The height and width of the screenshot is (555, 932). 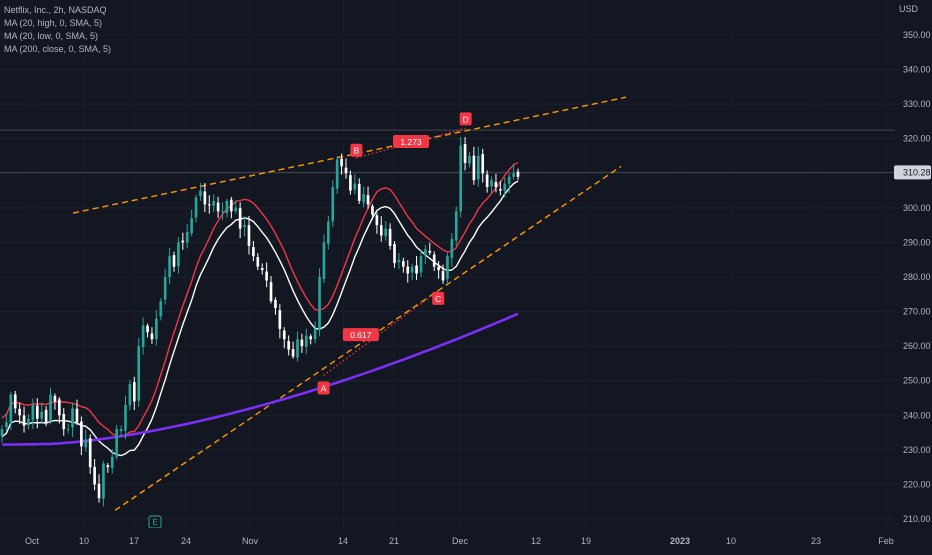 What do you see at coordinates (53, 23) in the screenshot?
I see `indicator-ma-high: MA (20, high, 0, SMA, 5)` at bounding box center [53, 23].